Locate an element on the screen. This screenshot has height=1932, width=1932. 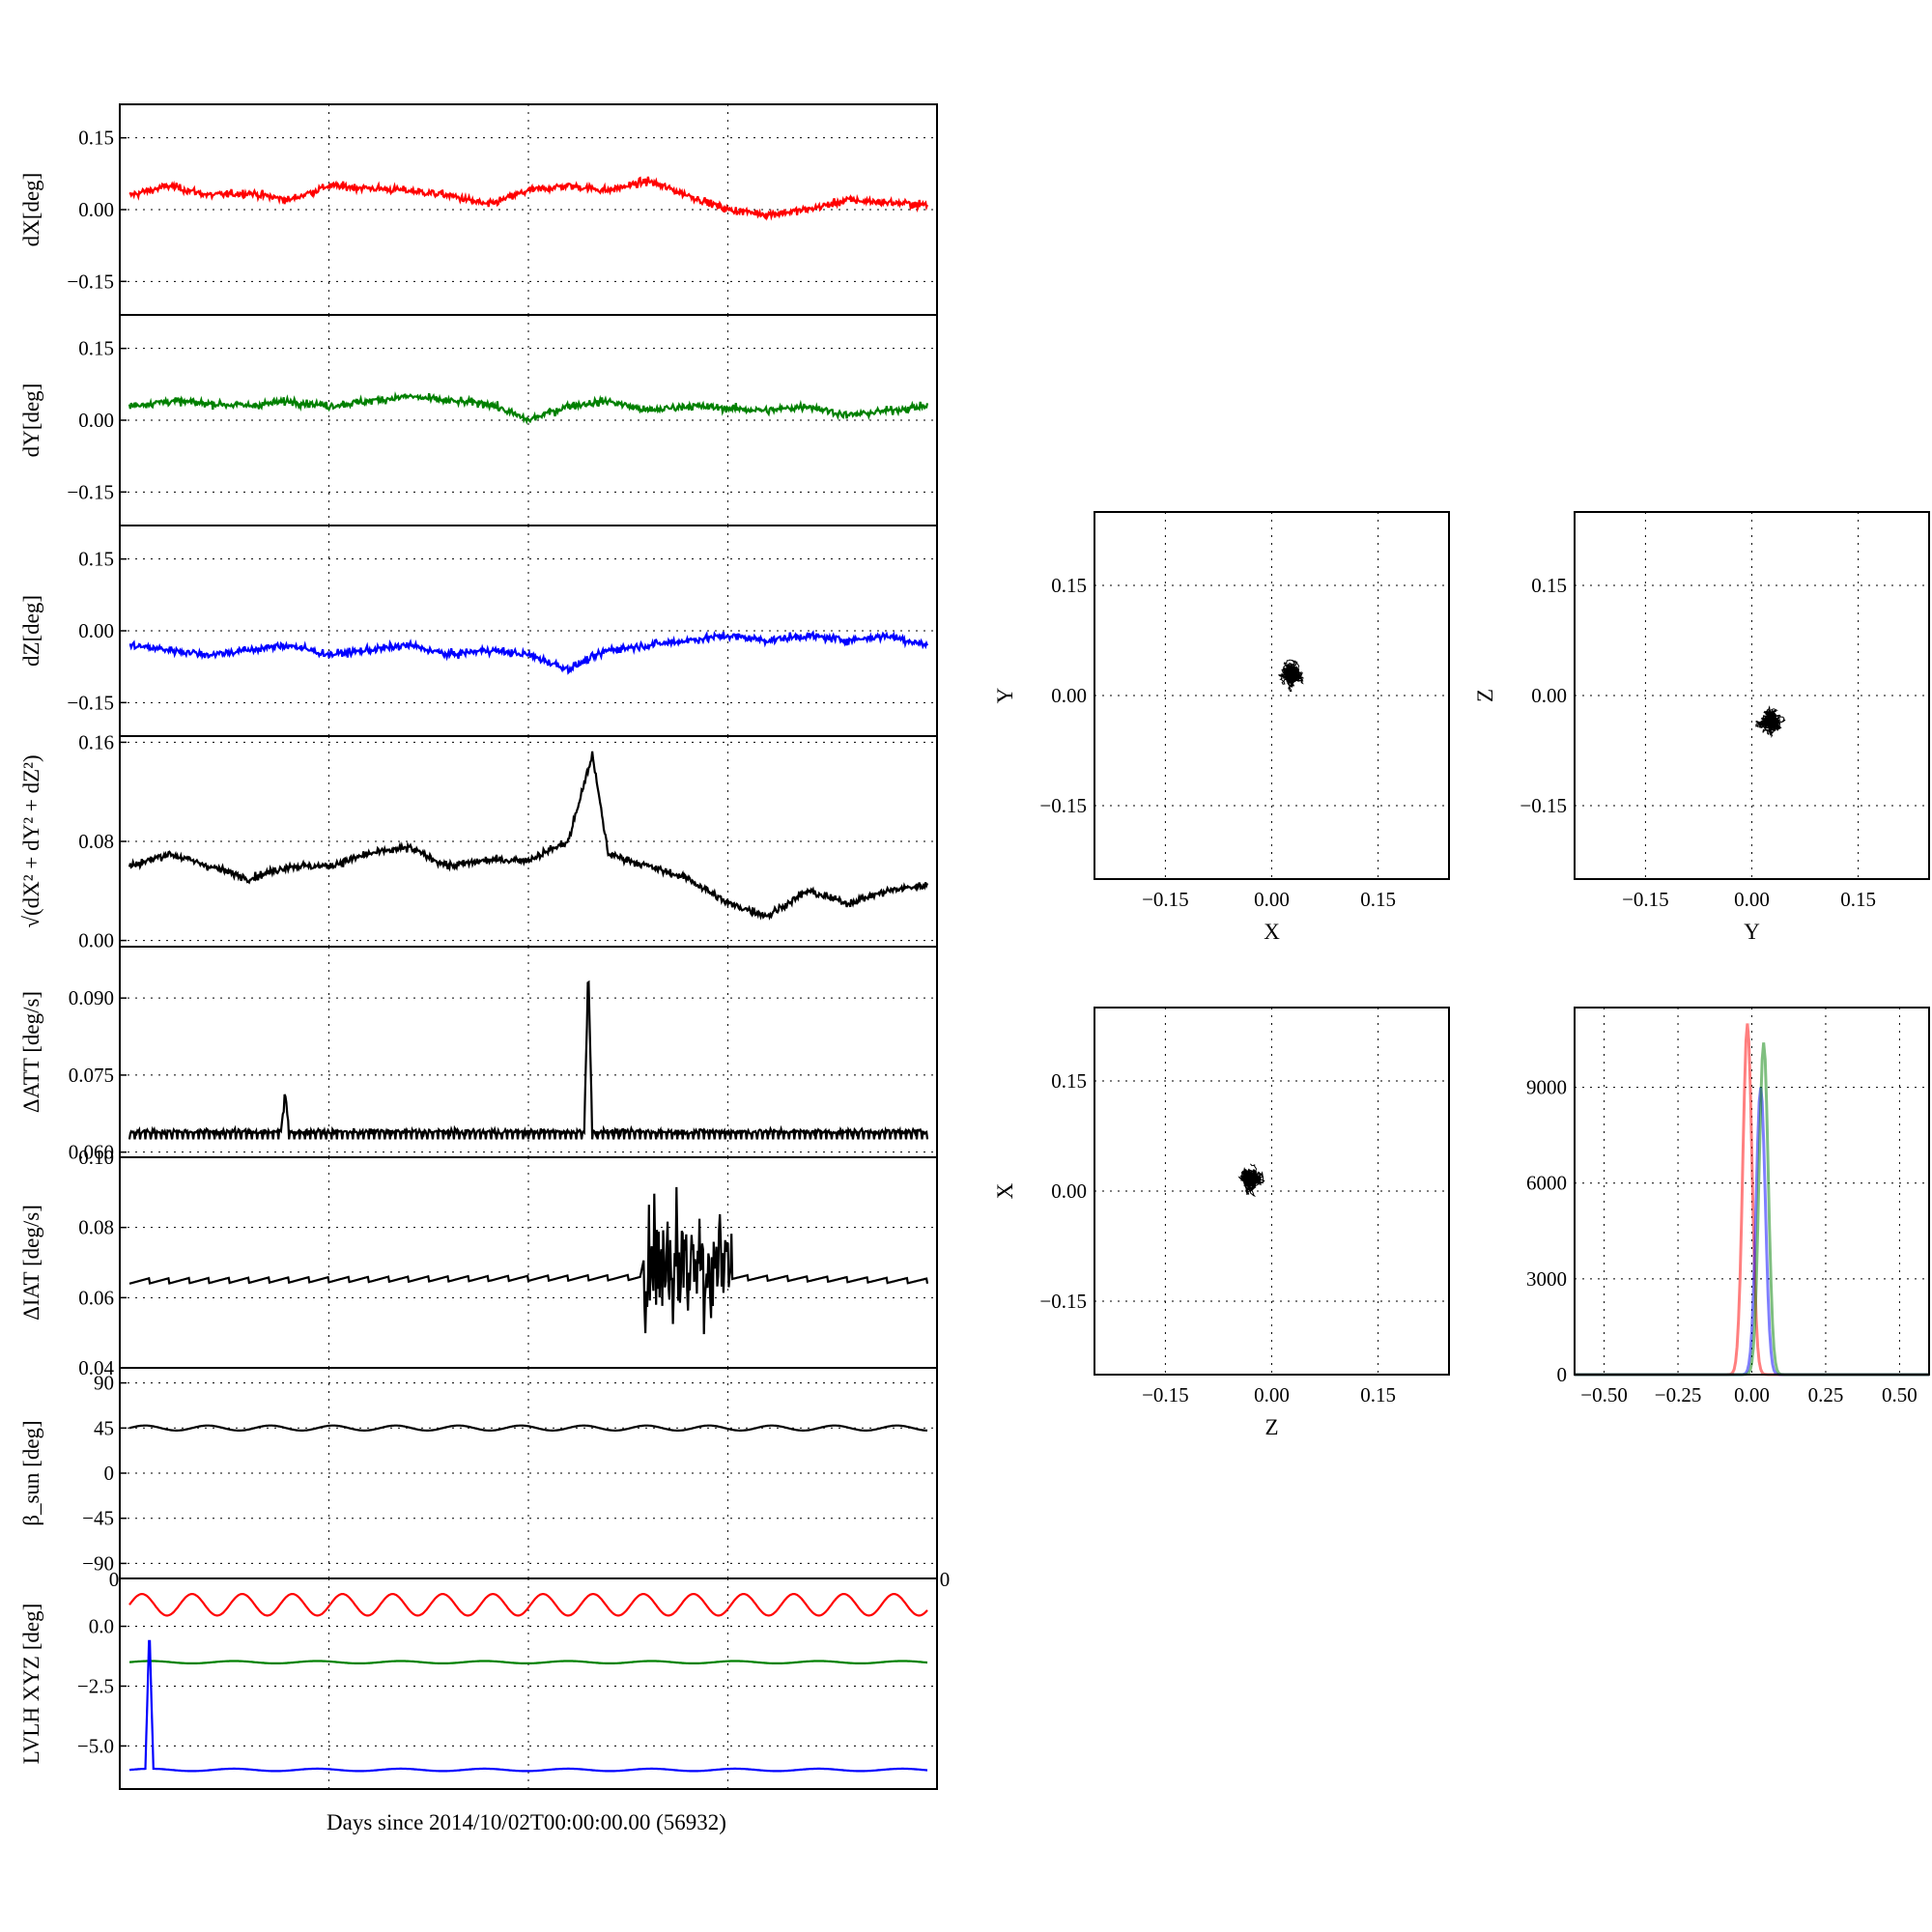
y-tick-label: 0.04 is located at coordinates (96, 1367).